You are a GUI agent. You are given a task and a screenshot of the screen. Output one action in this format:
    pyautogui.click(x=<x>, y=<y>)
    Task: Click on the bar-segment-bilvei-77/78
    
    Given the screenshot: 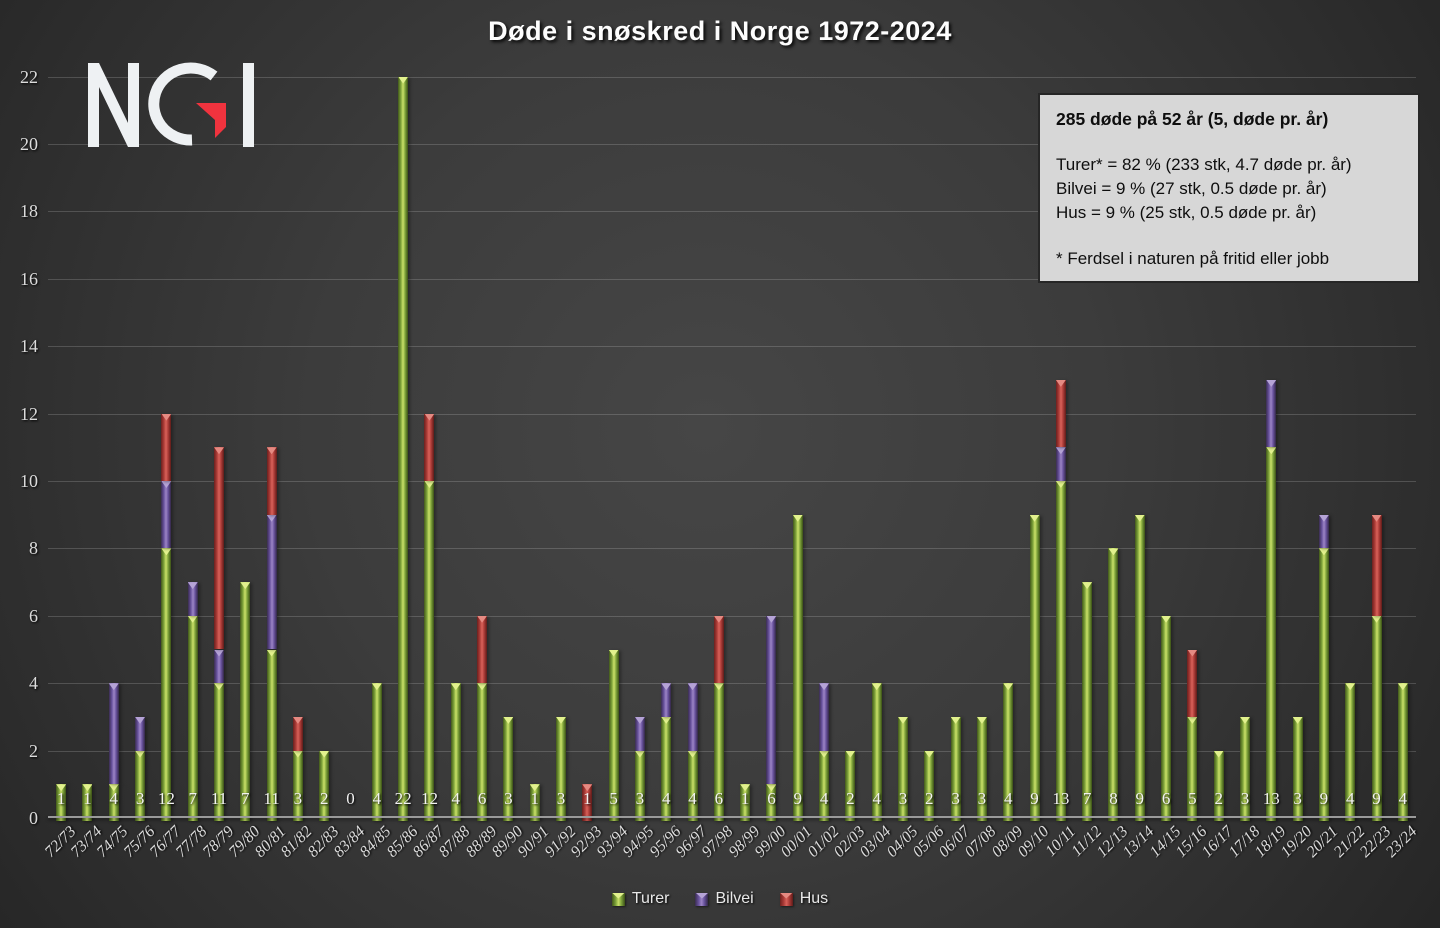 What is the action you would take?
    pyautogui.click(x=192, y=599)
    